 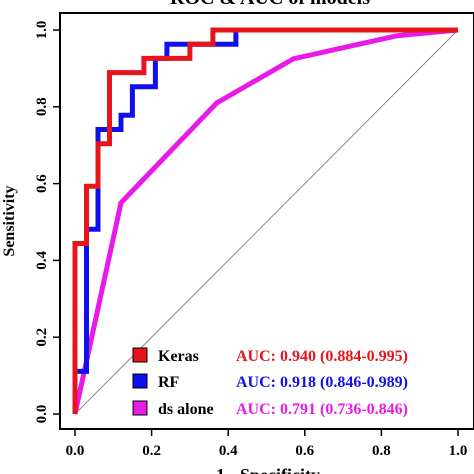 What do you see at coordinates (322, 409) in the screenshot?
I see `legend-auc-text: AUC: 0.791 (0.736-0.846)` at bounding box center [322, 409].